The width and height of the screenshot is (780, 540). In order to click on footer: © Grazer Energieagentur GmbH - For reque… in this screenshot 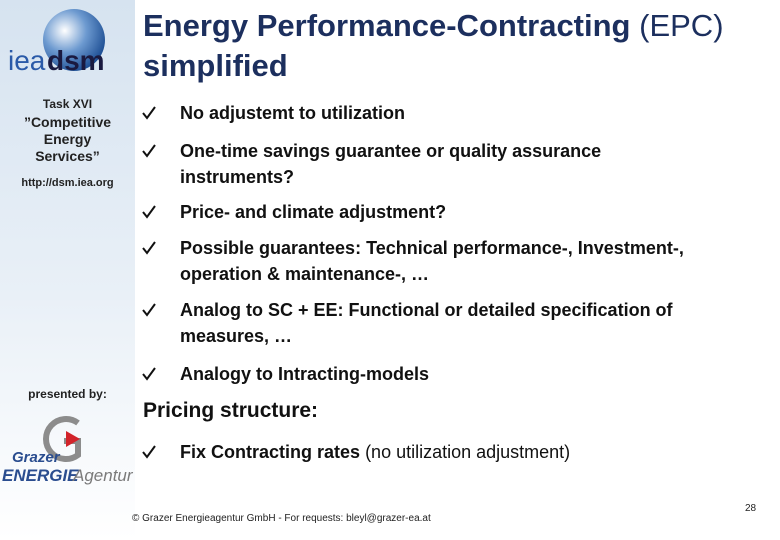, I will do `click(281, 518)`.